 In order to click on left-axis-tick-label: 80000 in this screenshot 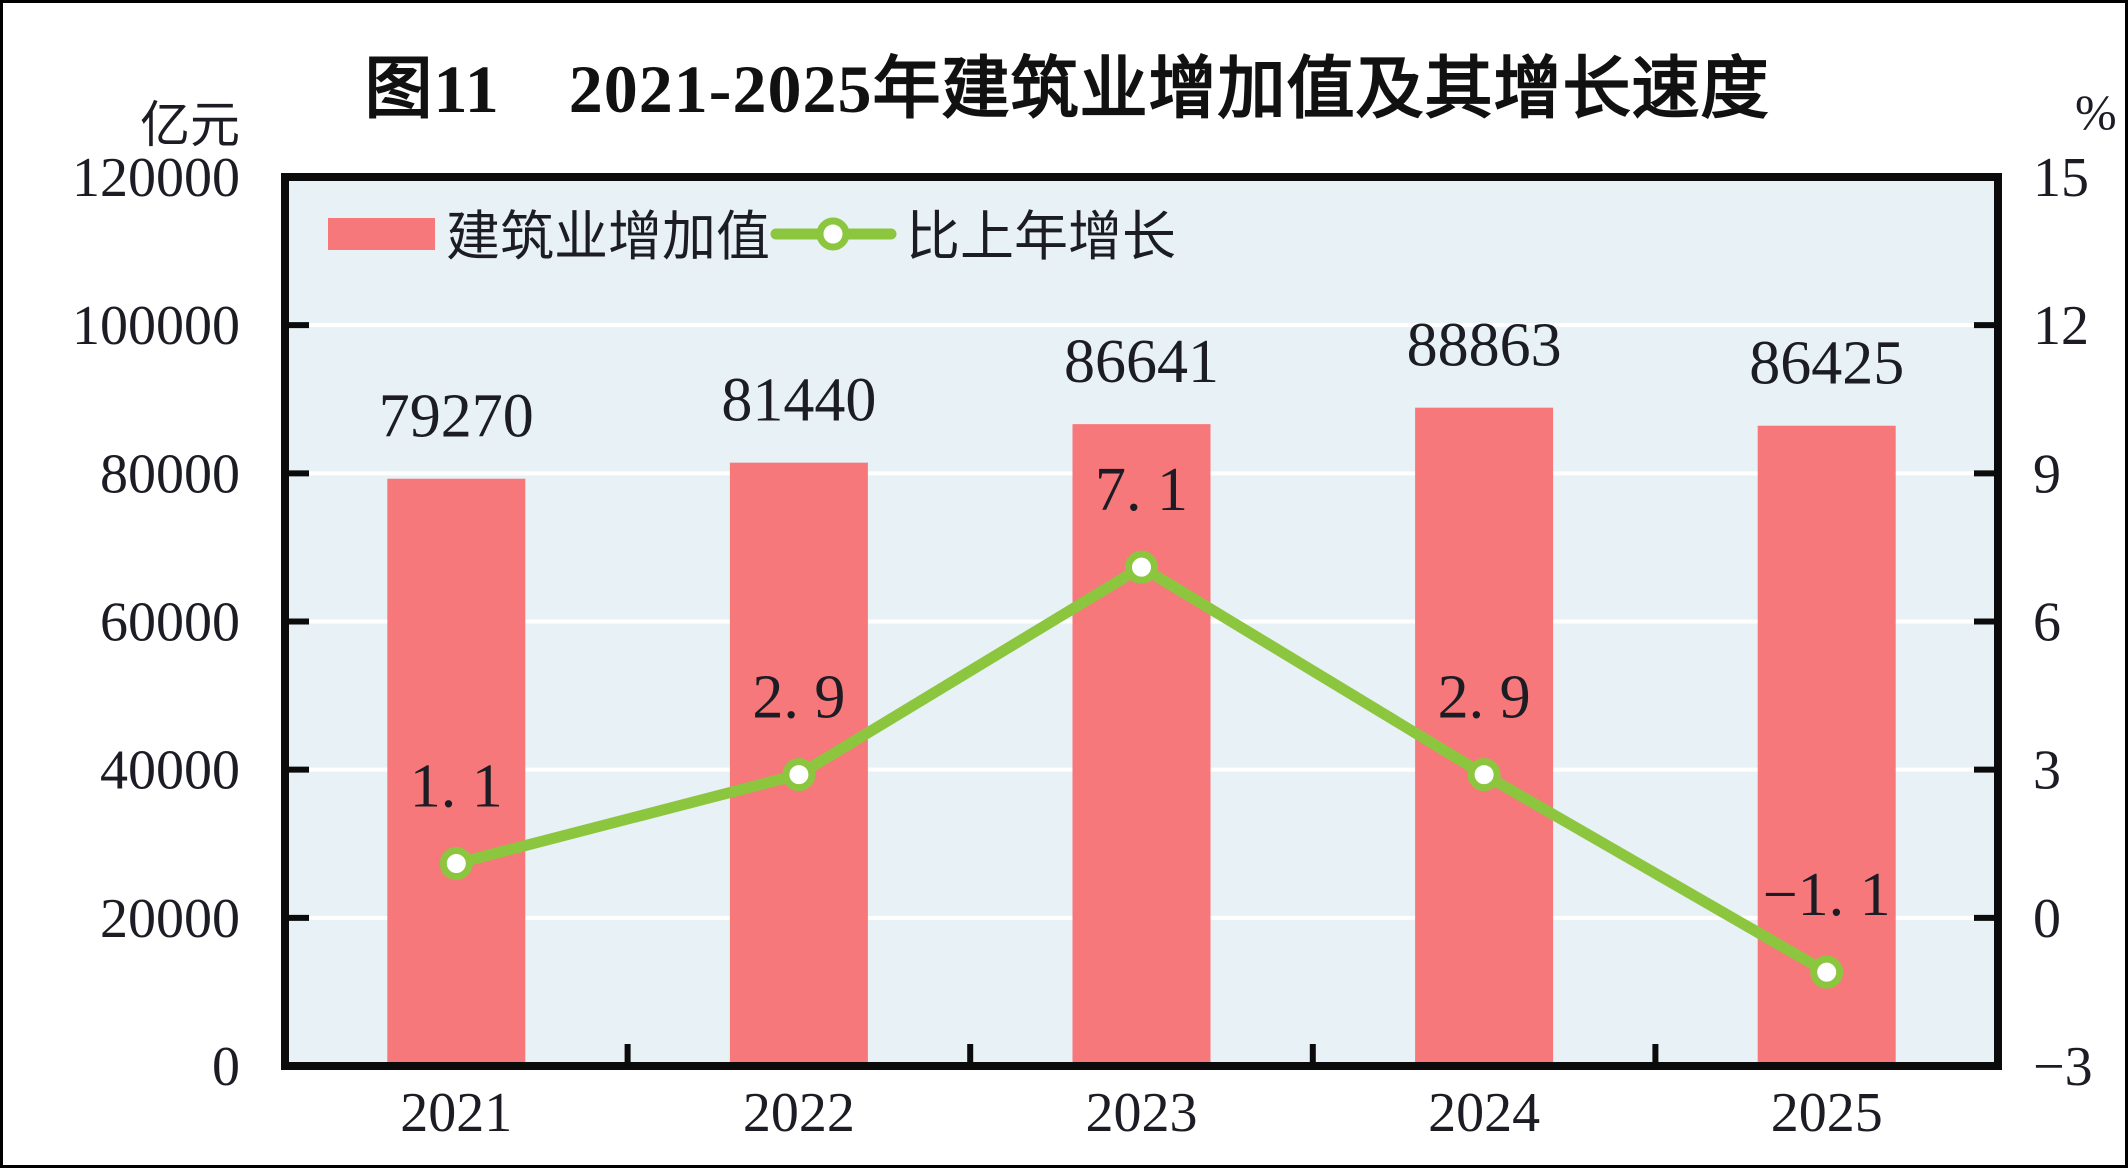, I will do `click(170, 474)`.